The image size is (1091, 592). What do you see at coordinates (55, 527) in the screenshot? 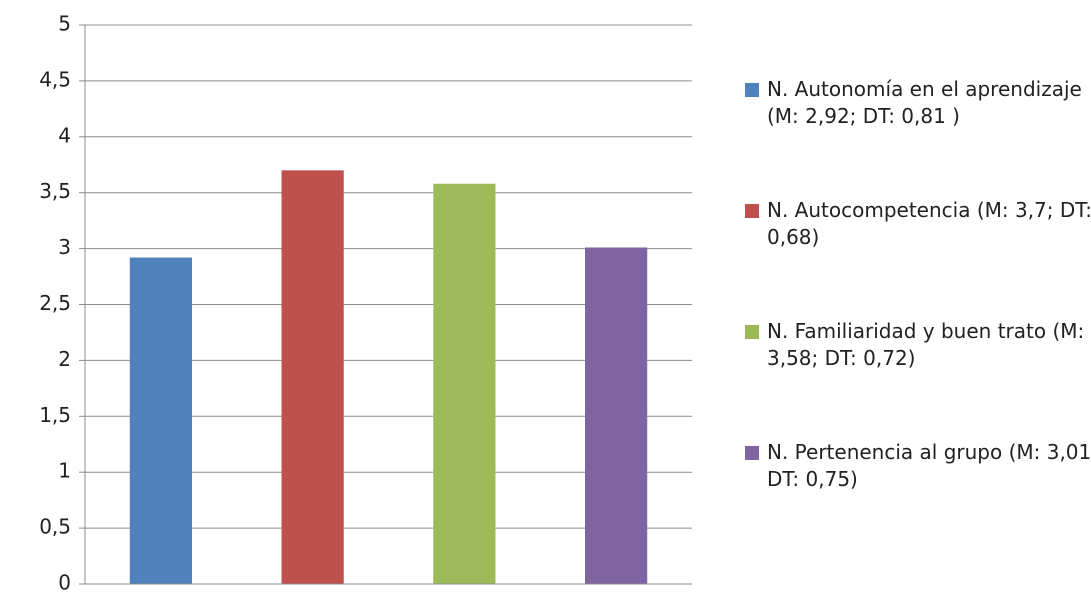
I see `y-tick-label: 0,5` at bounding box center [55, 527].